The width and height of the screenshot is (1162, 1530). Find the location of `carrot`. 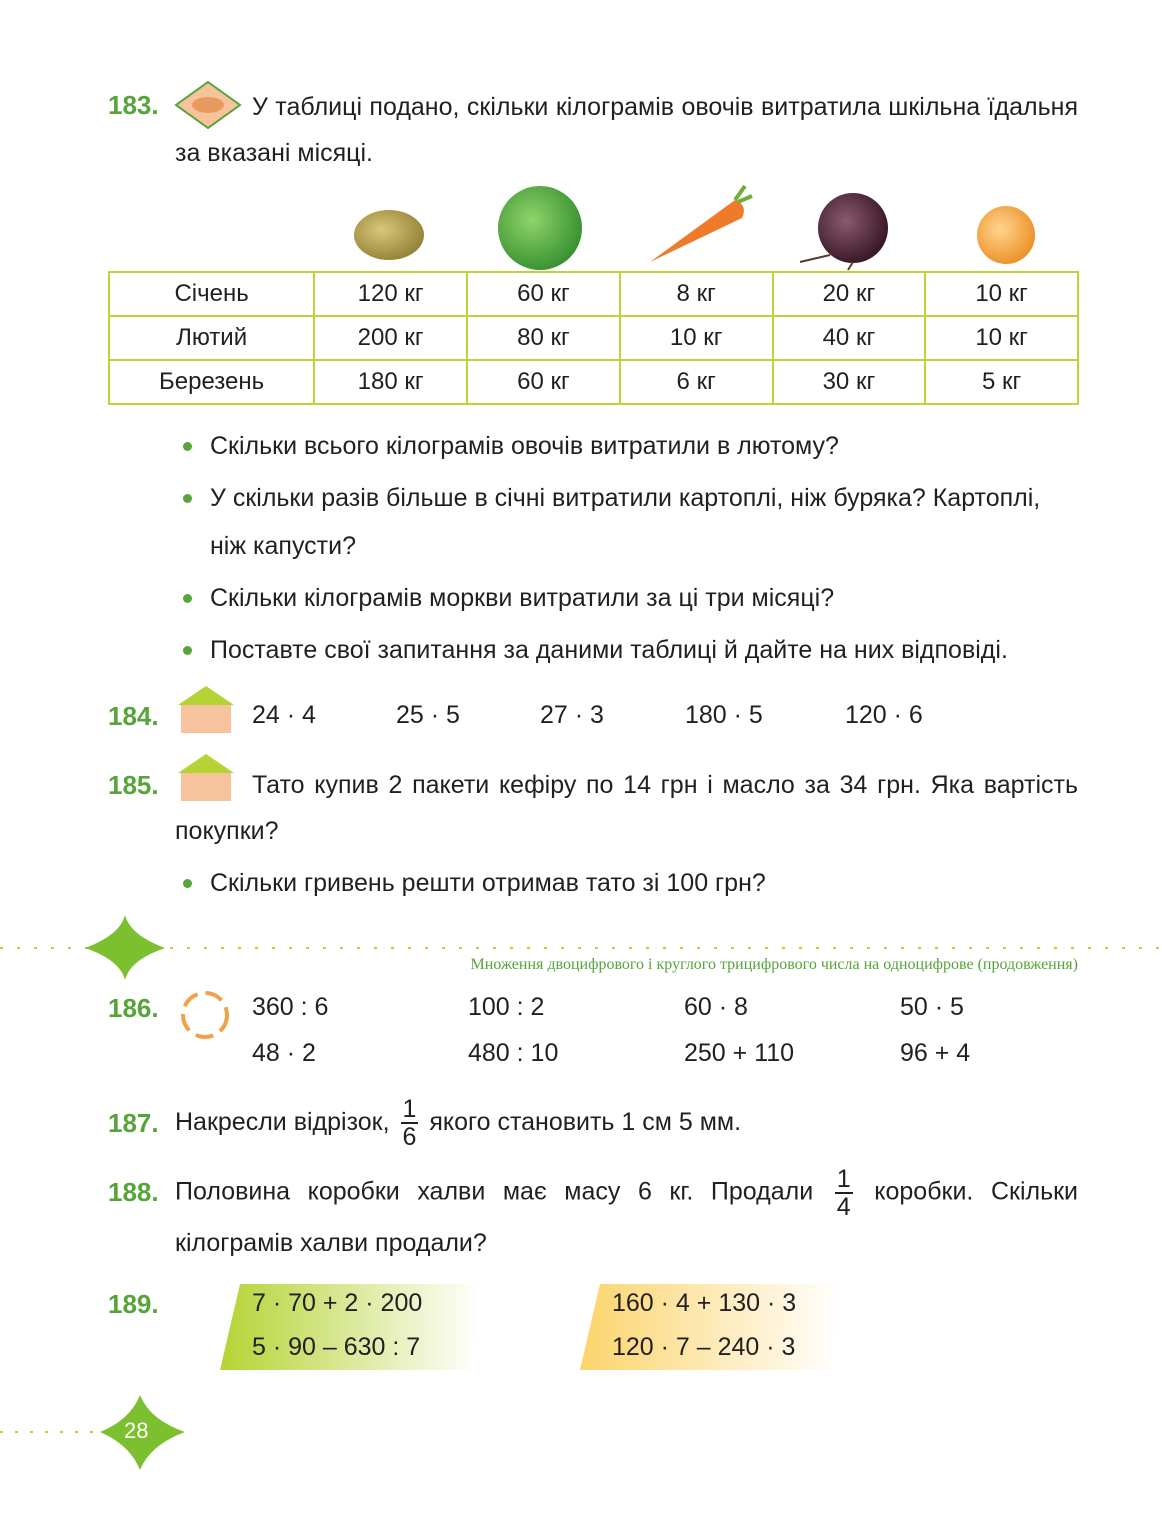

carrot is located at coordinates (697, 231).